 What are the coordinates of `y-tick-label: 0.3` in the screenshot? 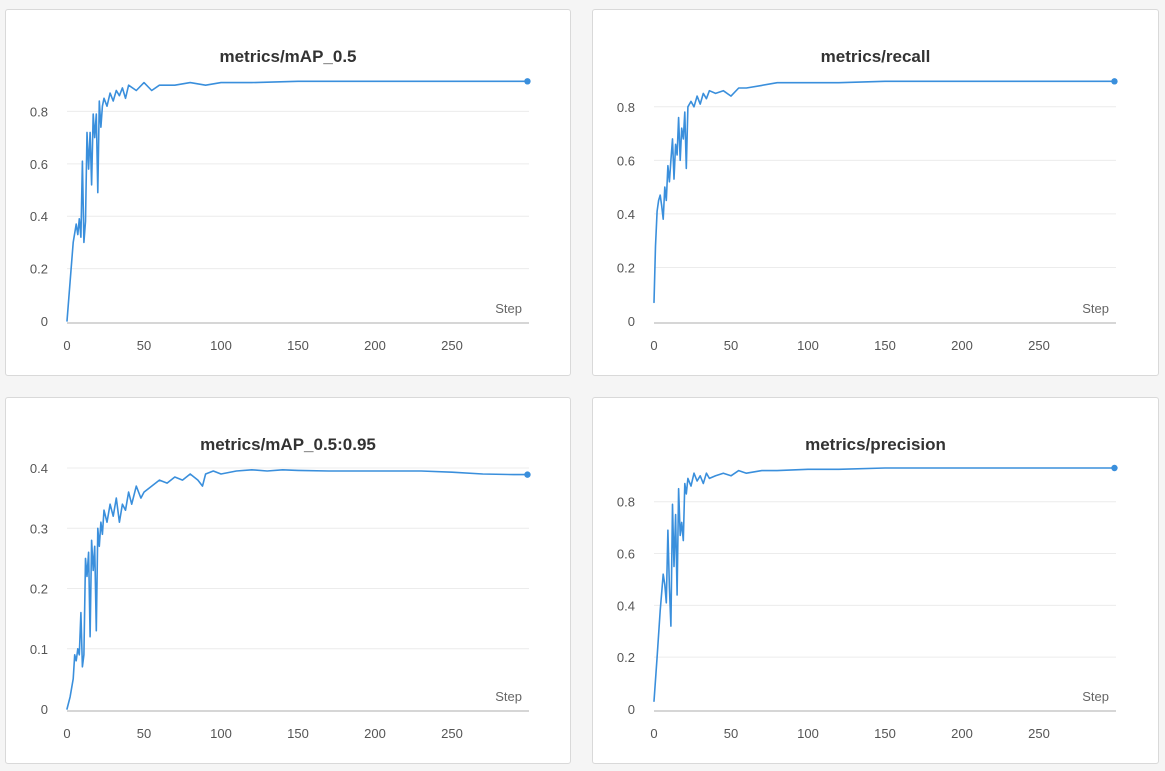 It's located at (39, 528).